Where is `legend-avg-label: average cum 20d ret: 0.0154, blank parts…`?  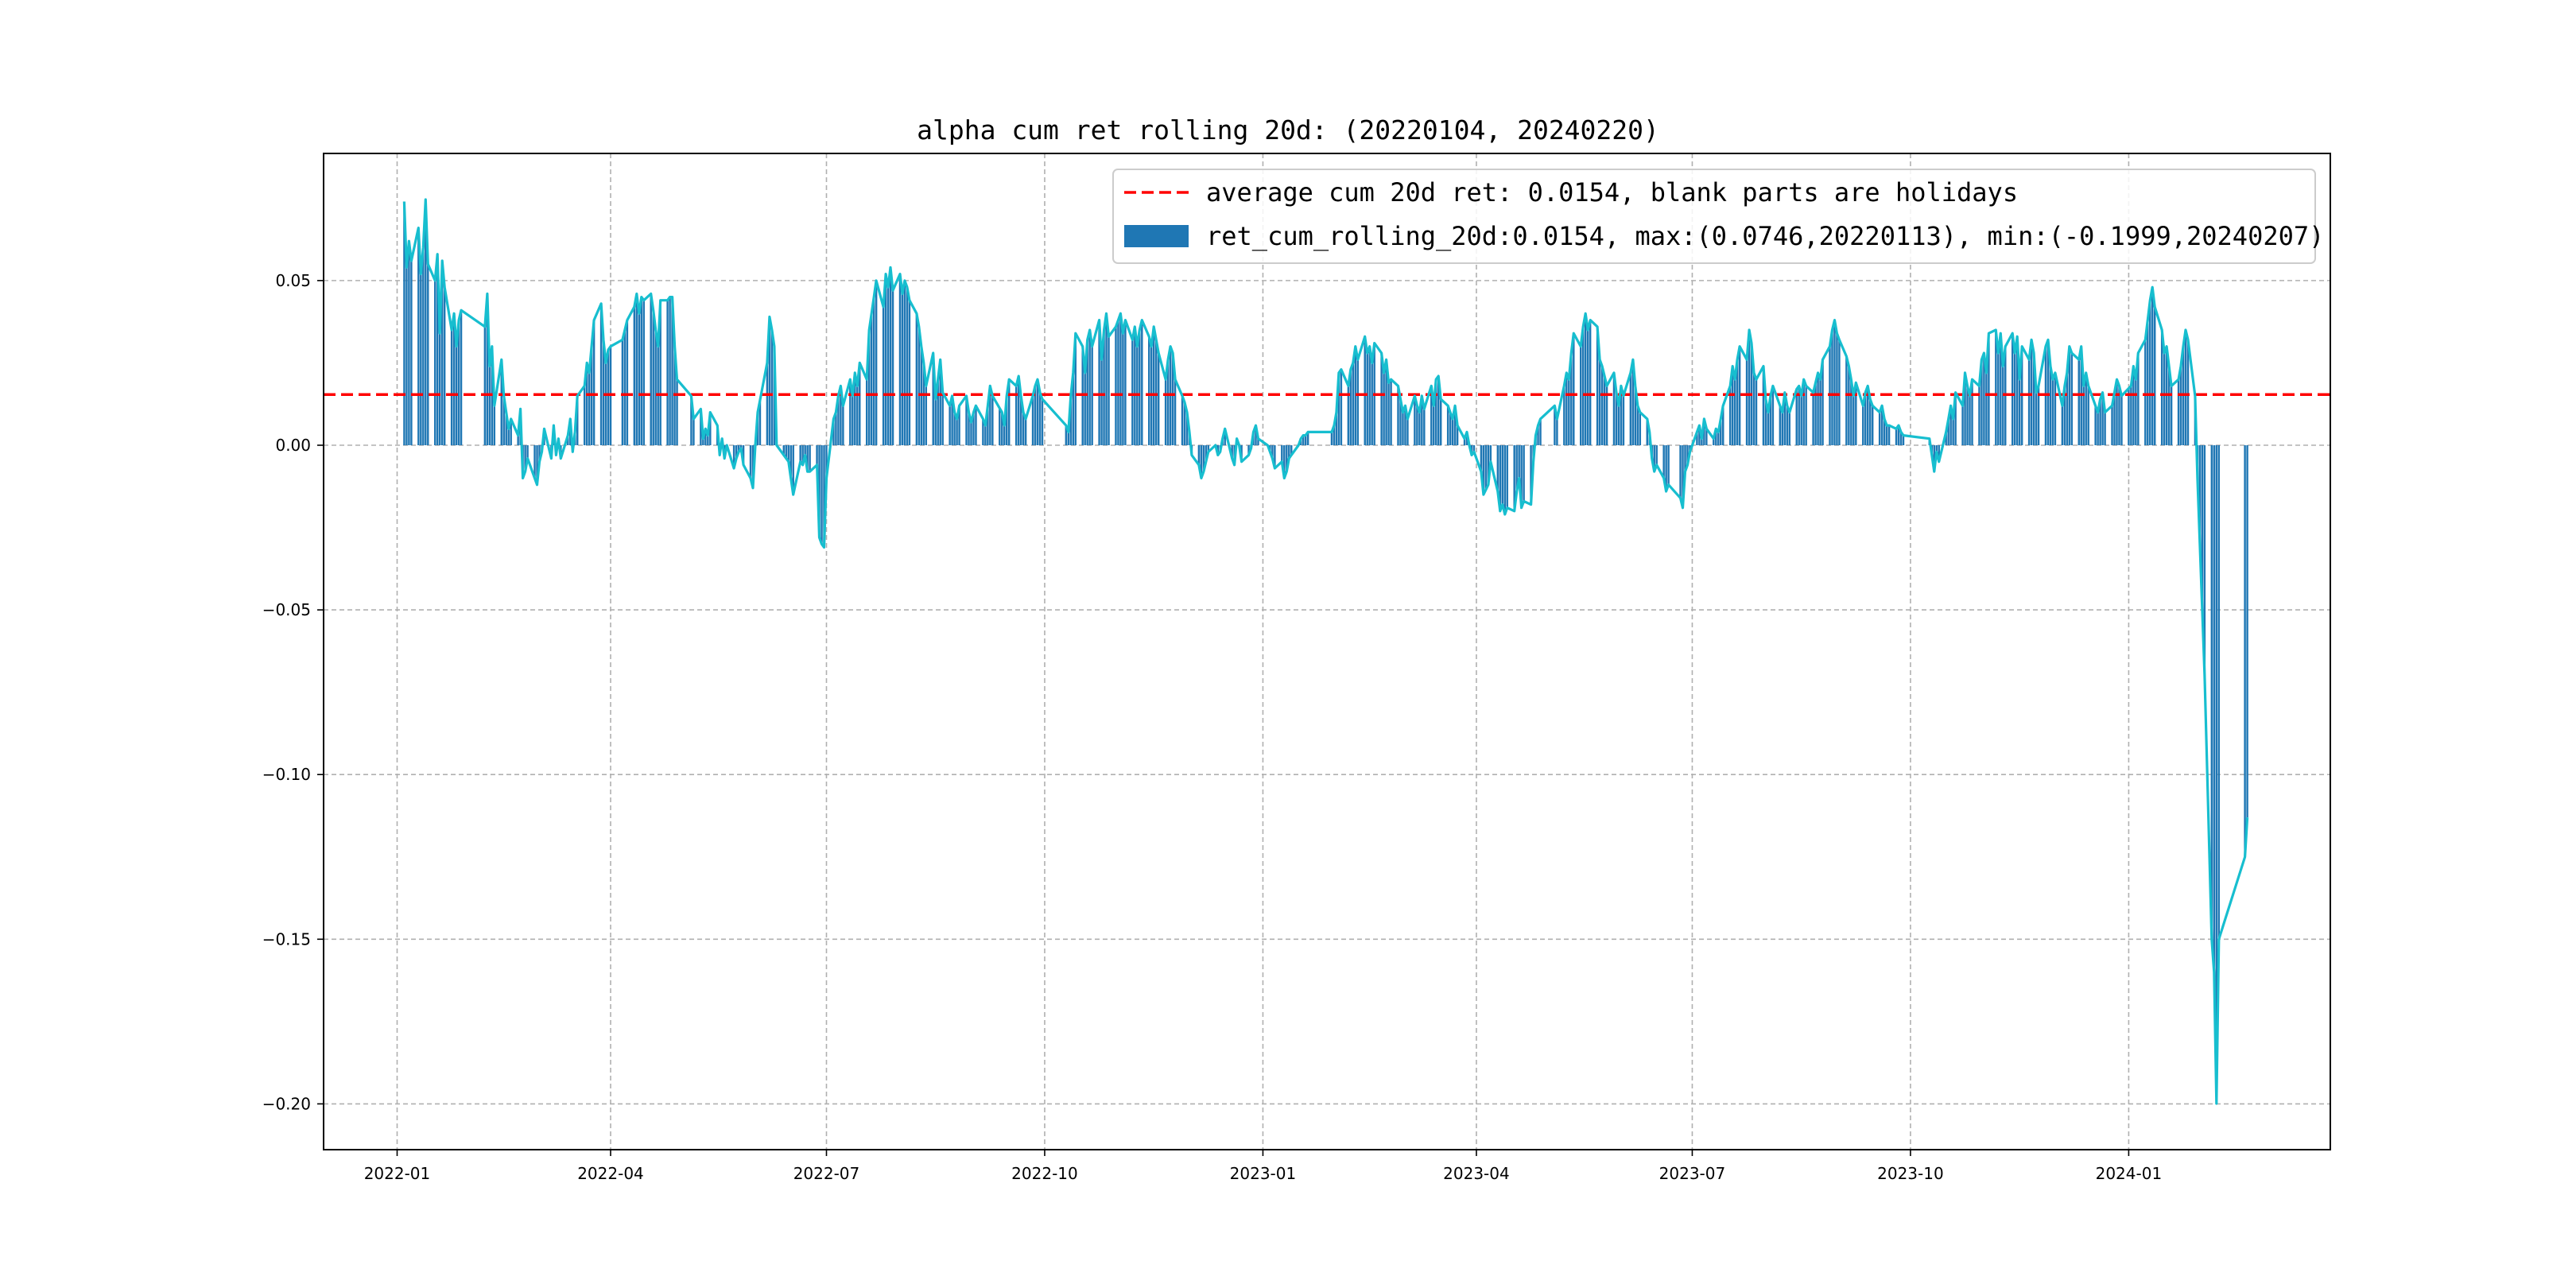 legend-avg-label: average cum 20d ret: 0.0154, blank parts… is located at coordinates (1612, 192).